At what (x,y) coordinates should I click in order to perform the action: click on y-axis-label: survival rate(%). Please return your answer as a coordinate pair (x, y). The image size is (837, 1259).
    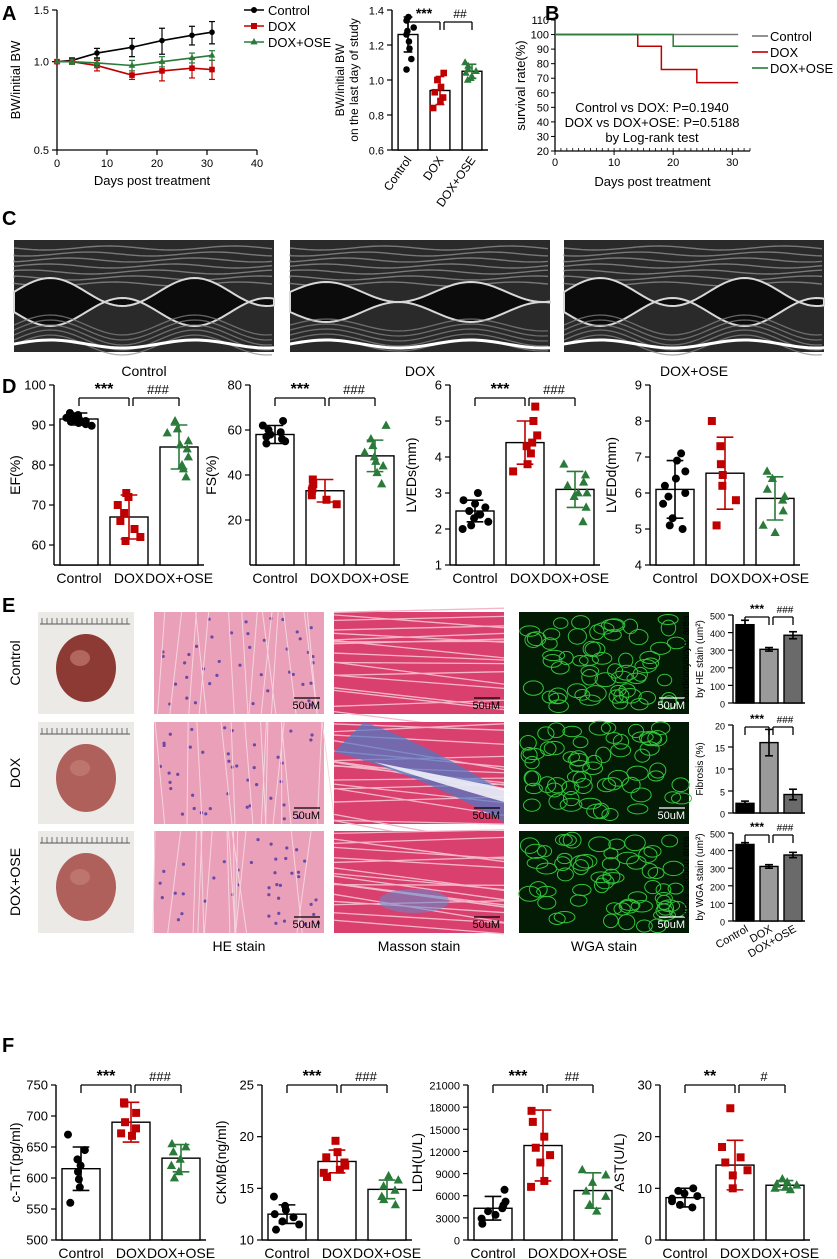
    Looking at the image, I should click on (520, 85).